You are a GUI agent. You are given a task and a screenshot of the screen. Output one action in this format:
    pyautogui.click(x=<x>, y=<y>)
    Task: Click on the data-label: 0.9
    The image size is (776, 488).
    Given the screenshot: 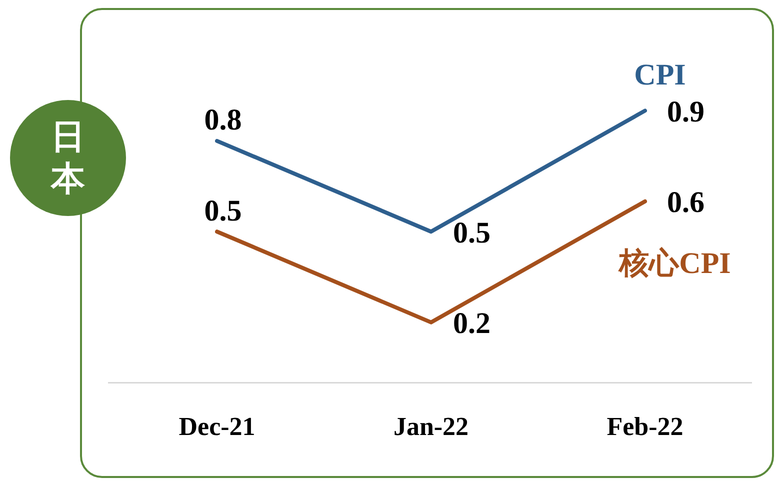 What is the action you would take?
    pyautogui.click(x=685, y=111)
    